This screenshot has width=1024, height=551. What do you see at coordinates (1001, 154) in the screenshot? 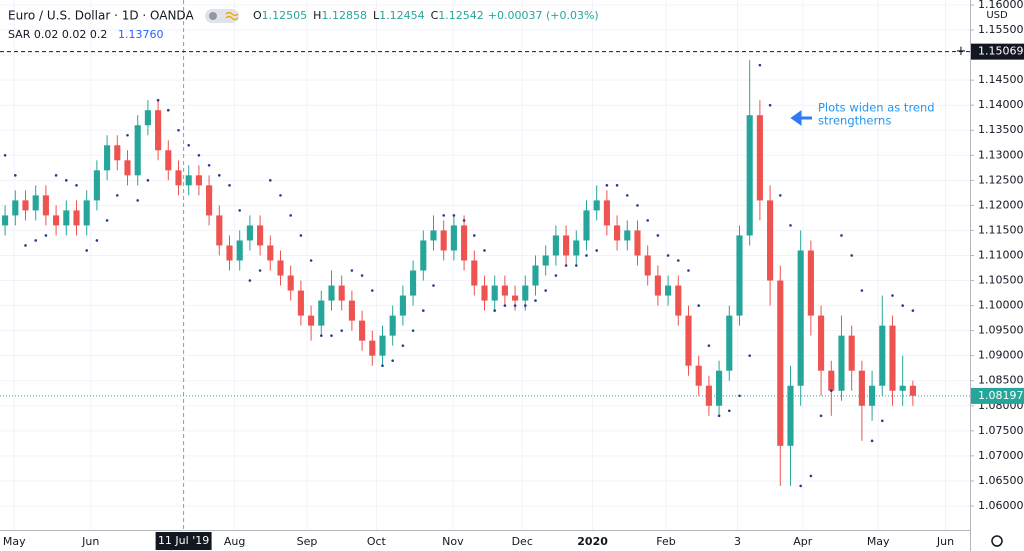
I see `y-tick-label: 1.13000` at bounding box center [1001, 154].